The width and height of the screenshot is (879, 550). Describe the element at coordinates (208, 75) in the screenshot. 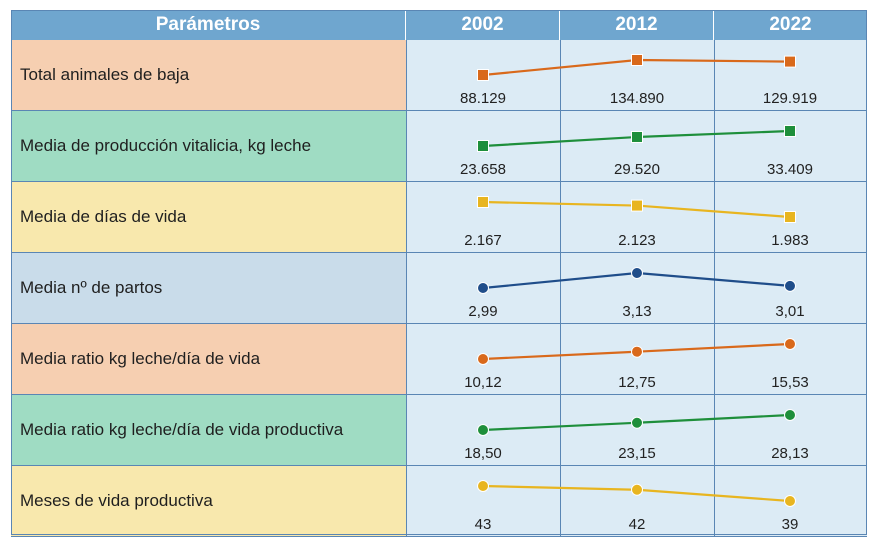

I see `row-label: Total animales de baja` at that location.